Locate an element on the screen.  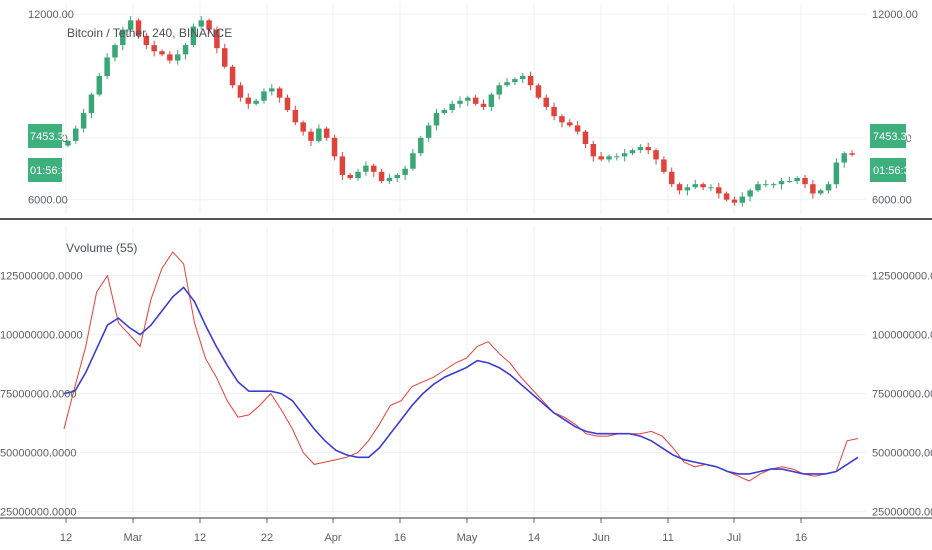
price-tick-label-left: 12000.00 is located at coordinates (51, 15).